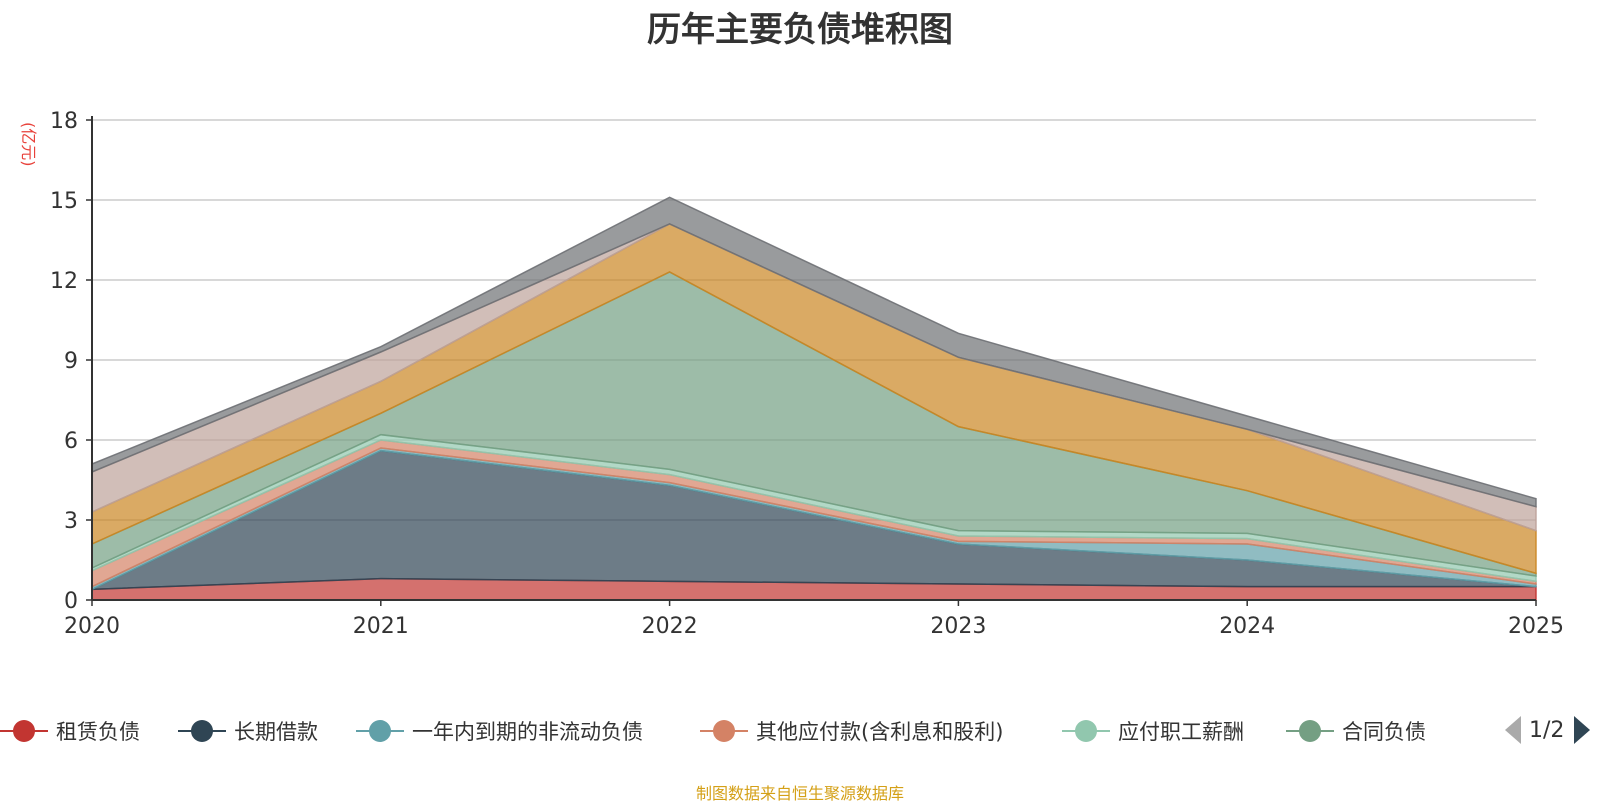 The image size is (1600, 804). What do you see at coordinates (71, 601) in the screenshot?
I see `y-tick-label: 0` at bounding box center [71, 601].